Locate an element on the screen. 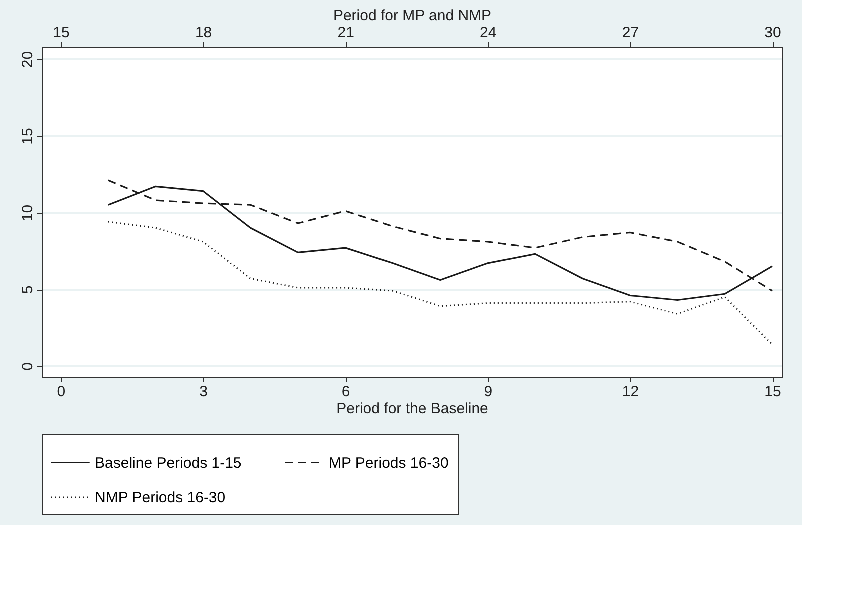 This screenshot has height=607, width=842. x2-tick-label: 15 is located at coordinates (61, 33).